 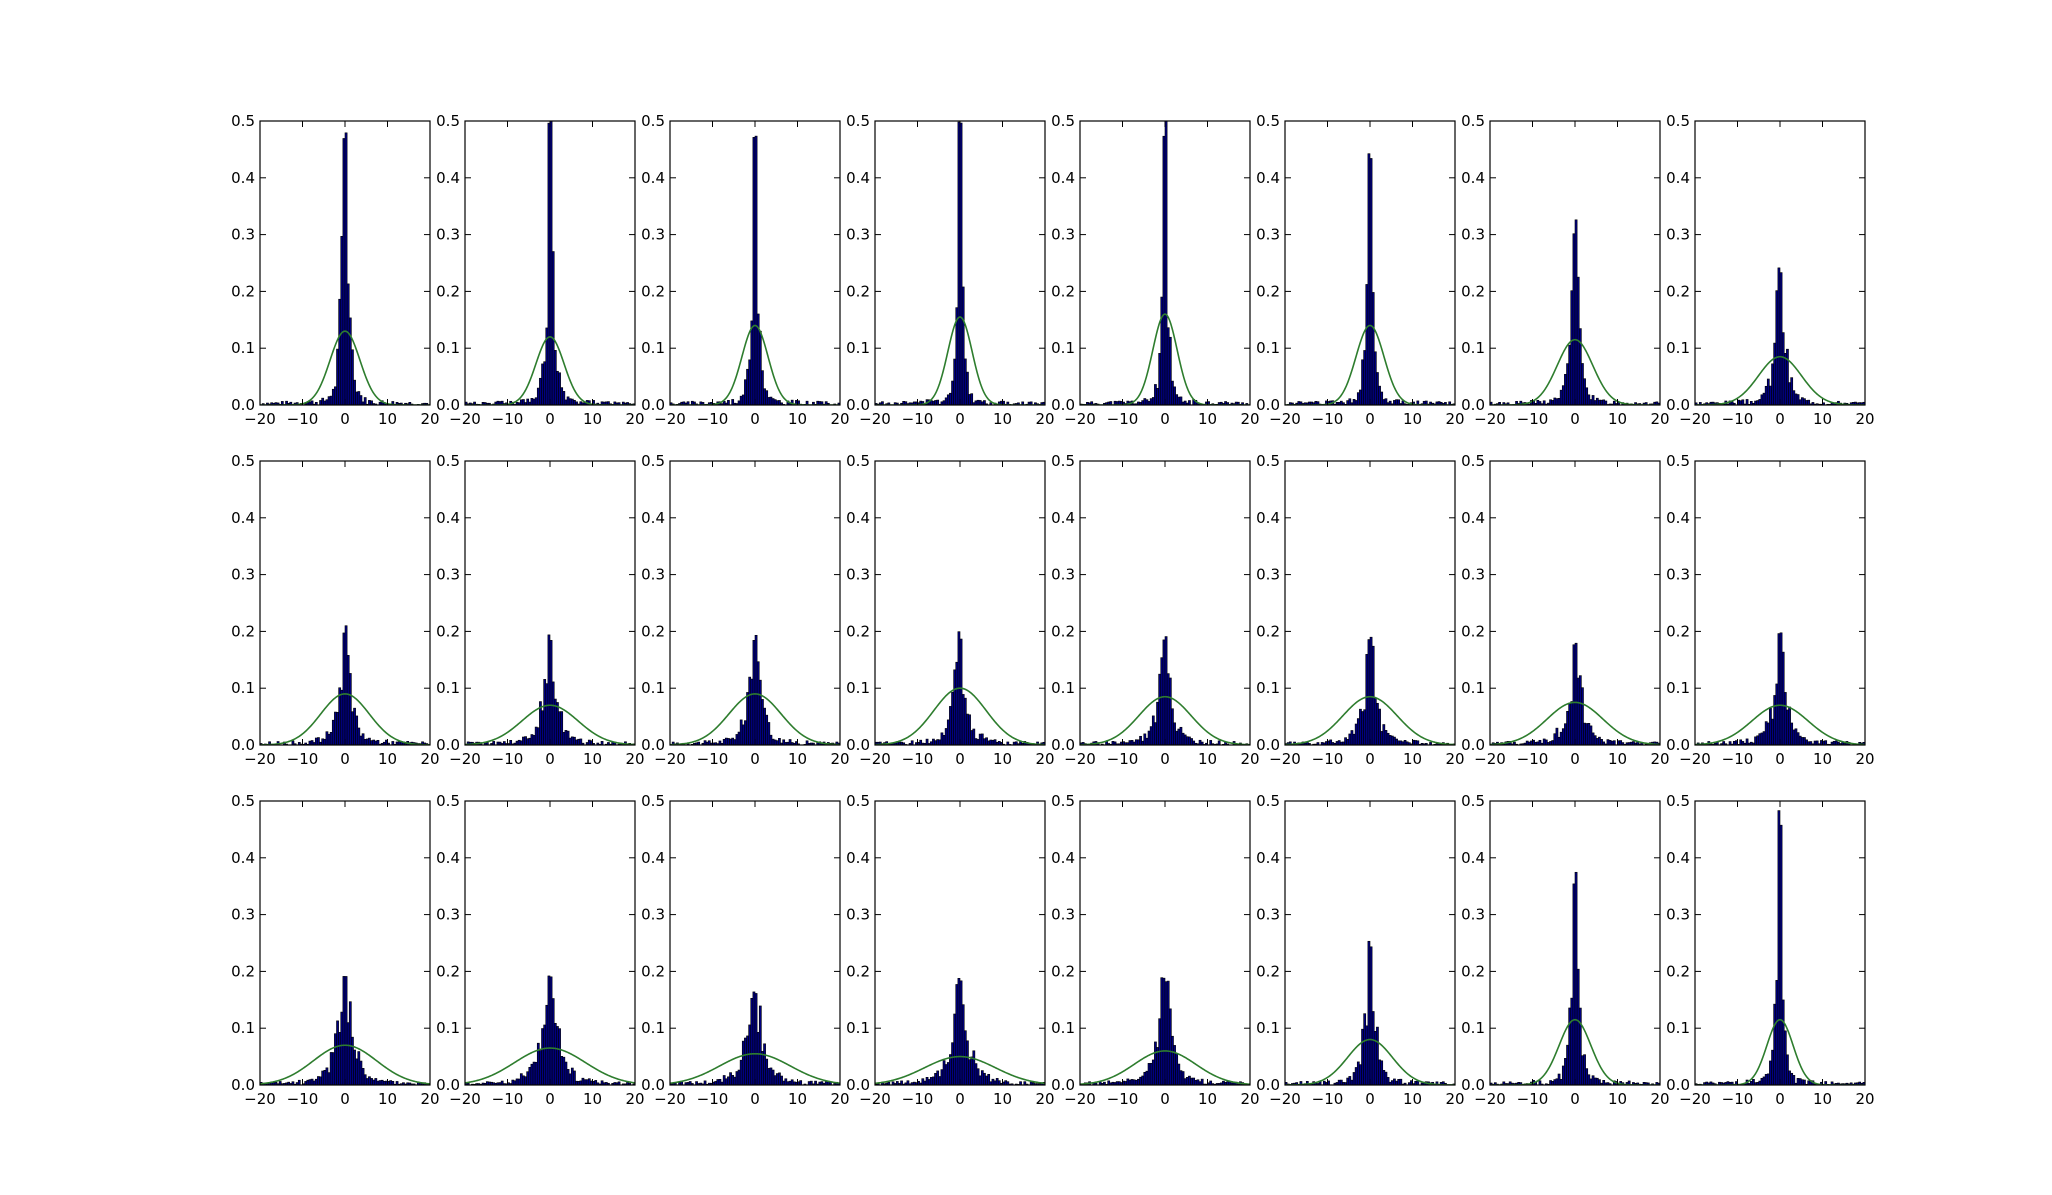 I want to click on panel-r1c7: 0.0 0.1 0.2 0.3 0.4 0.5 −20 −10 0 10 20, so click(x=1565, y=270).